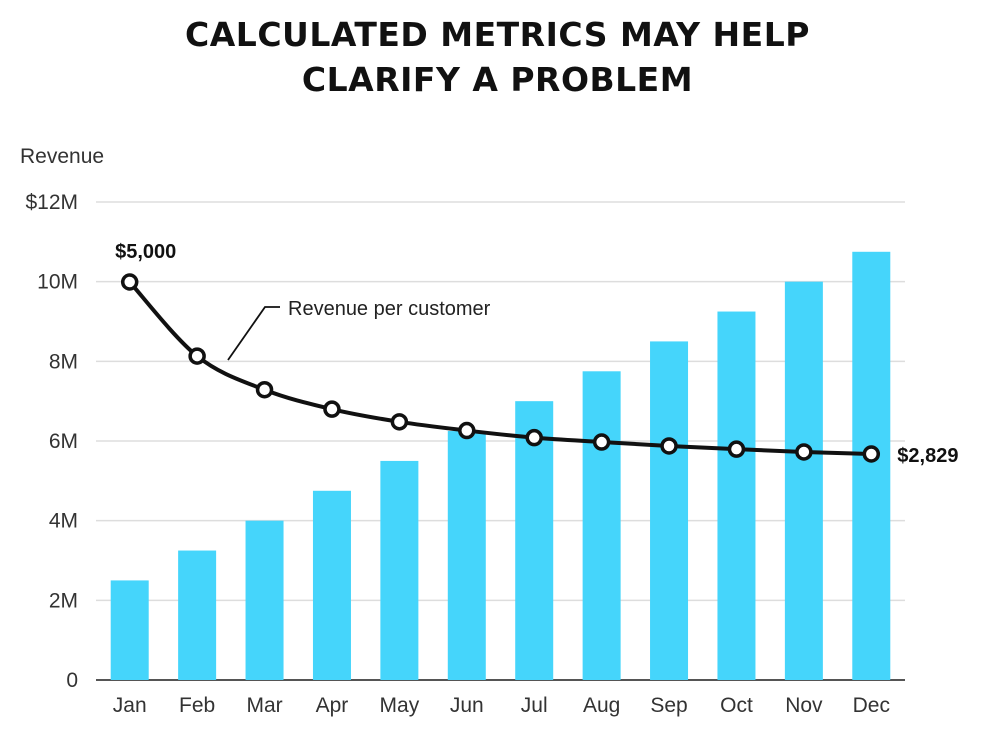 The height and width of the screenshot is (741, 995). I want to click on x-tick-label: Sep, so click(668, 705).